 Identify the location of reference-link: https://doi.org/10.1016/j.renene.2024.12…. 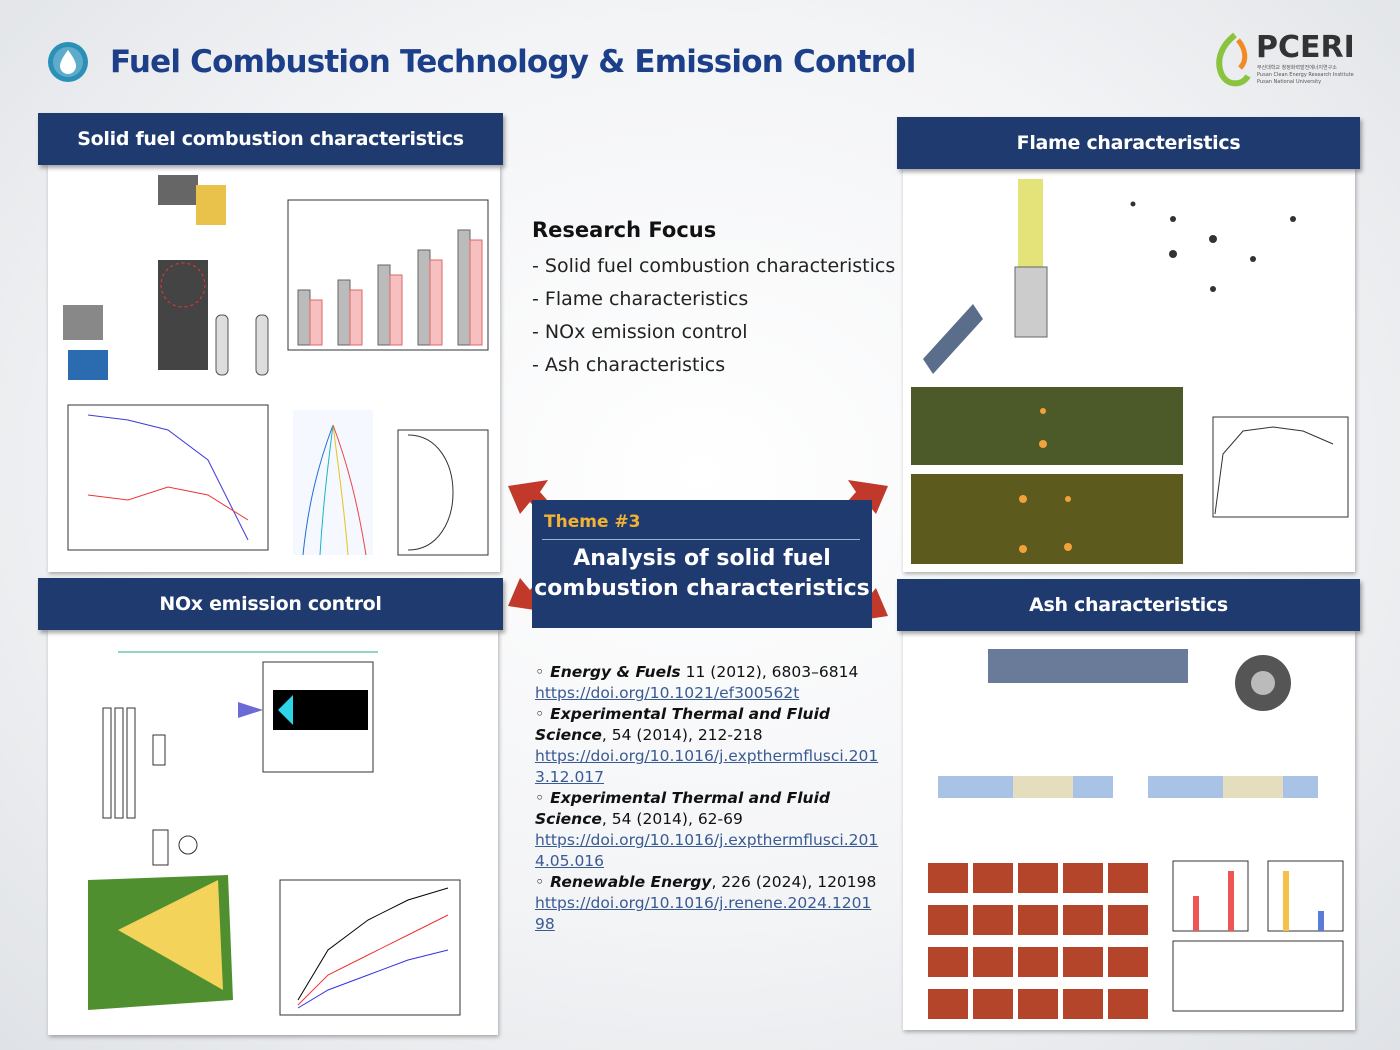
(703, 913).